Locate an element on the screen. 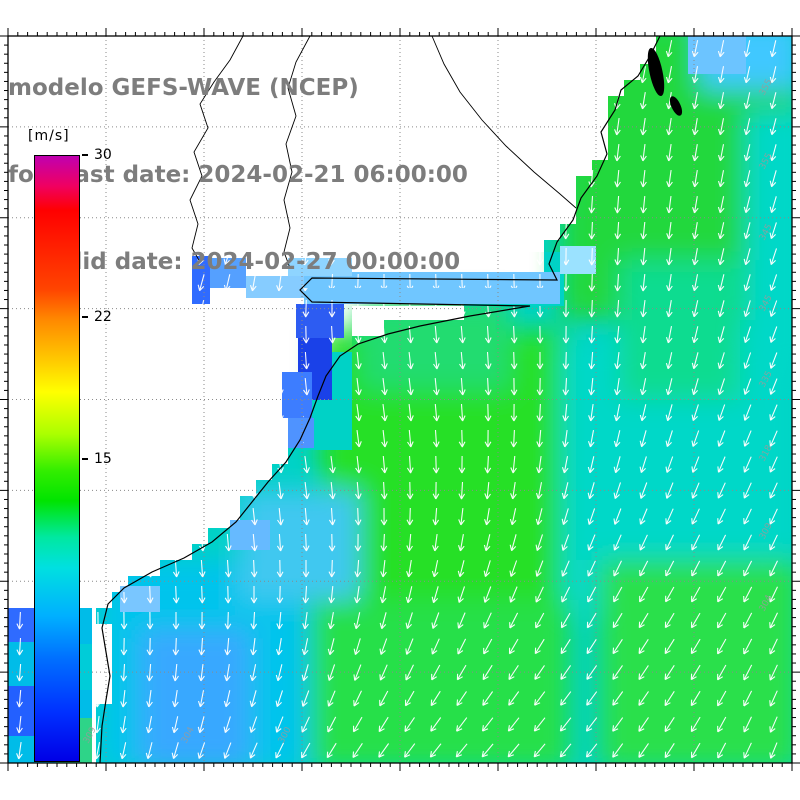  colorbar-unit-label: [m/s] is located at coordinates (49, 136).